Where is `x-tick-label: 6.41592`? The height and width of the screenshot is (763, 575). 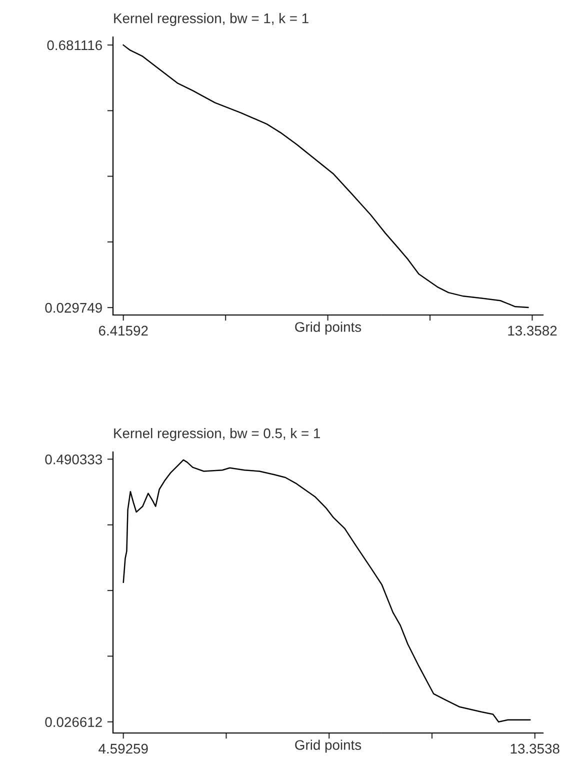
x-tick-label: 6.41592 is located at coordinates (123, 331).